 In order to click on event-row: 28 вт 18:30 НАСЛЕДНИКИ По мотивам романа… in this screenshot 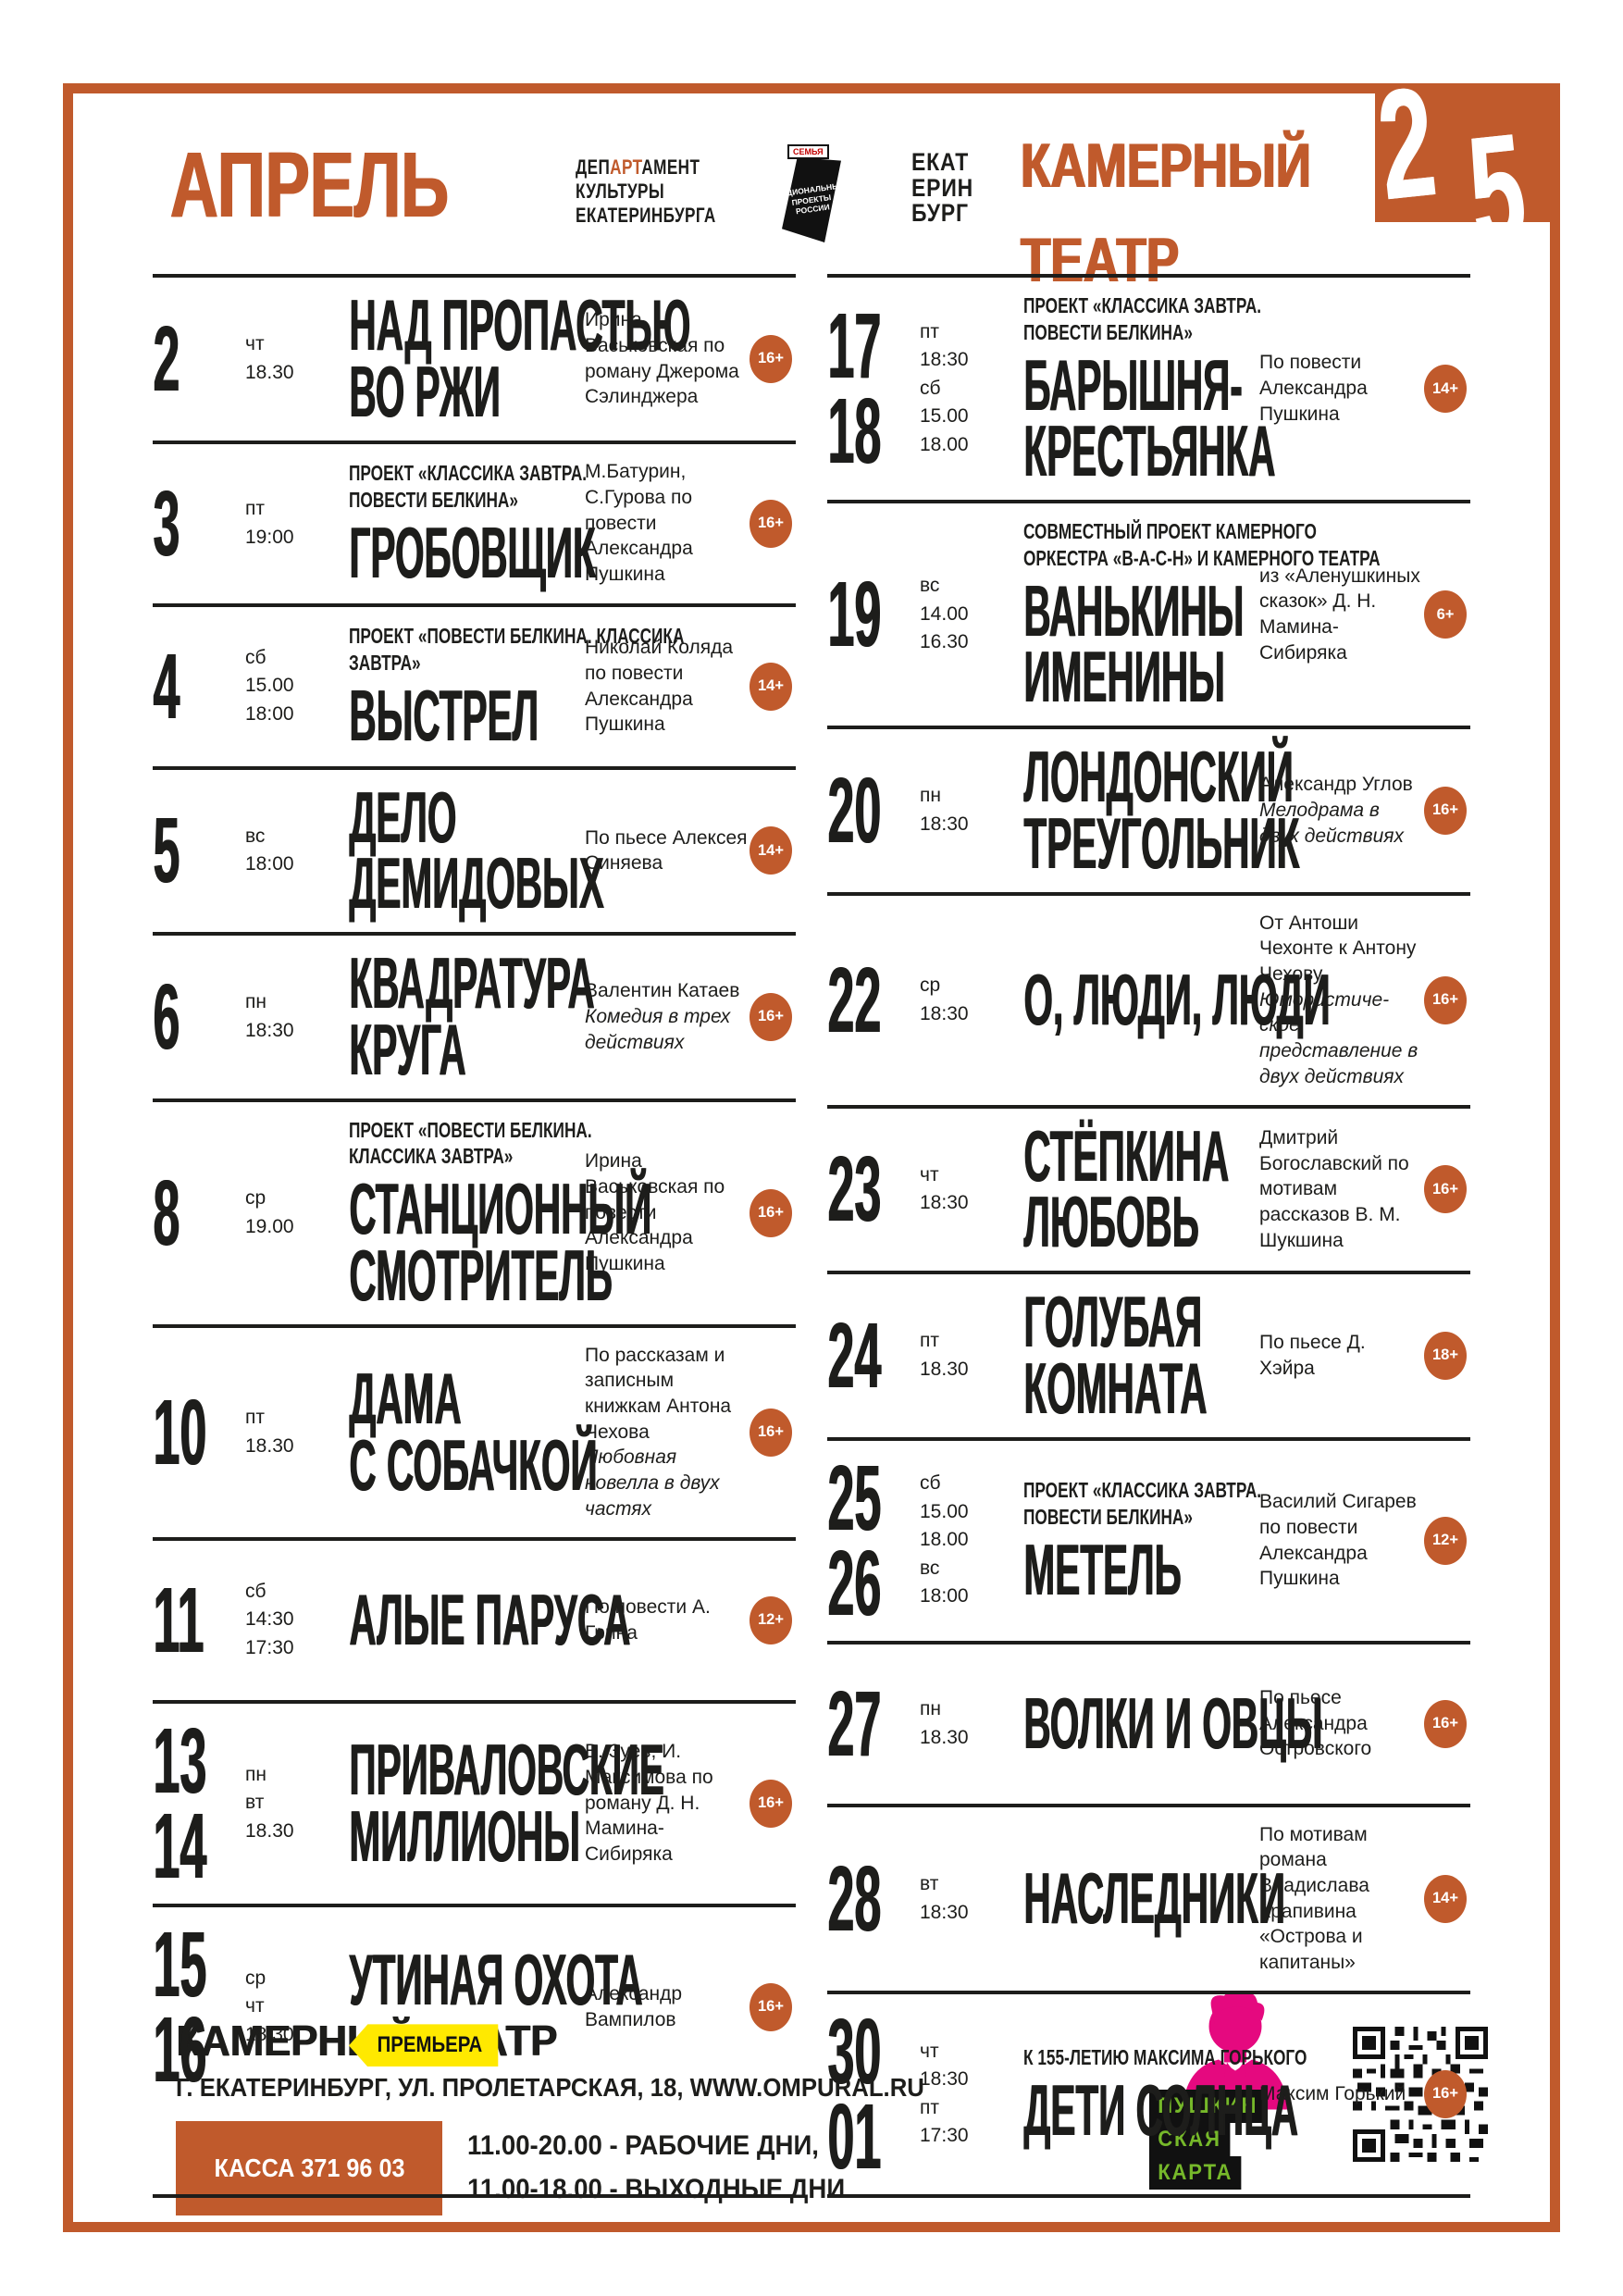, I will do `click(1148, 1897)`.